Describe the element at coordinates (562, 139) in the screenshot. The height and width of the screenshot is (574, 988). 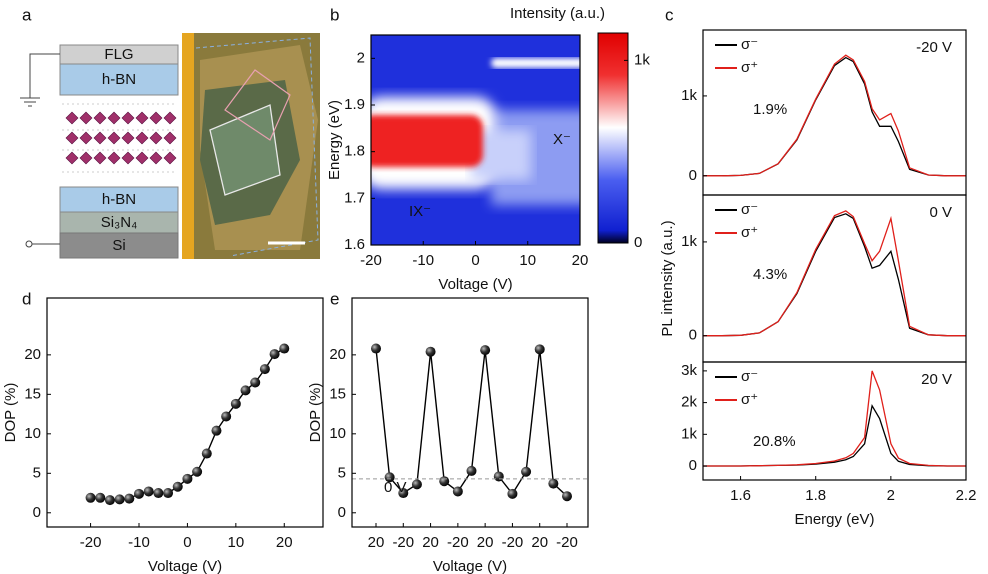
I see `annotation: X⁻` at that location.